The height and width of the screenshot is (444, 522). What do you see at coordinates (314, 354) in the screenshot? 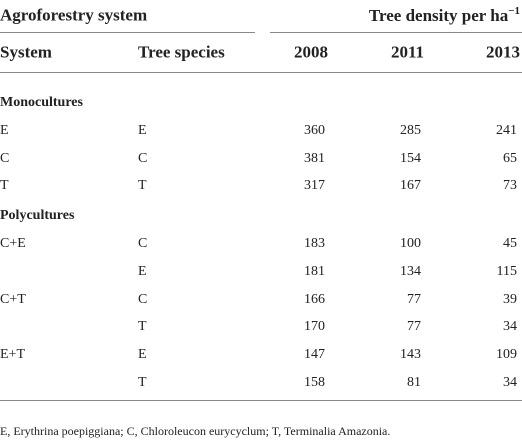
I see `cell: 147` at bounding box center [314, 354].